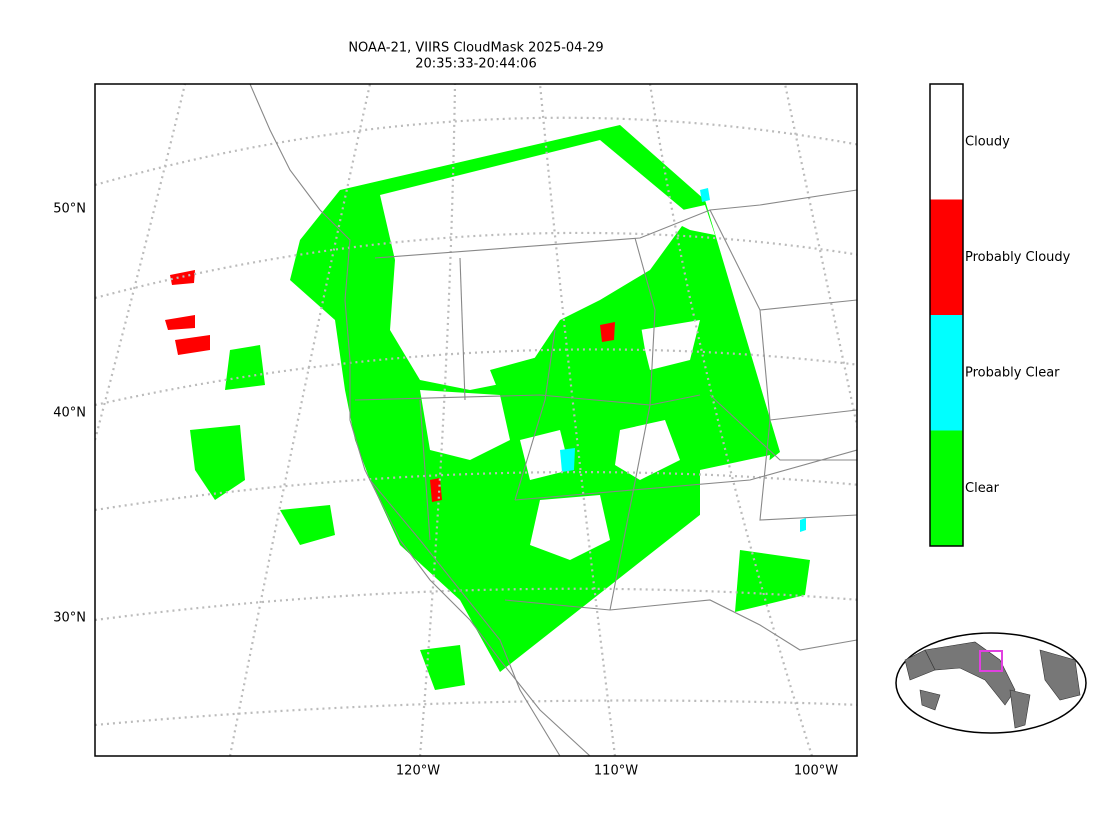  I want to click on lon-label: 110°W, so click(616, 771).